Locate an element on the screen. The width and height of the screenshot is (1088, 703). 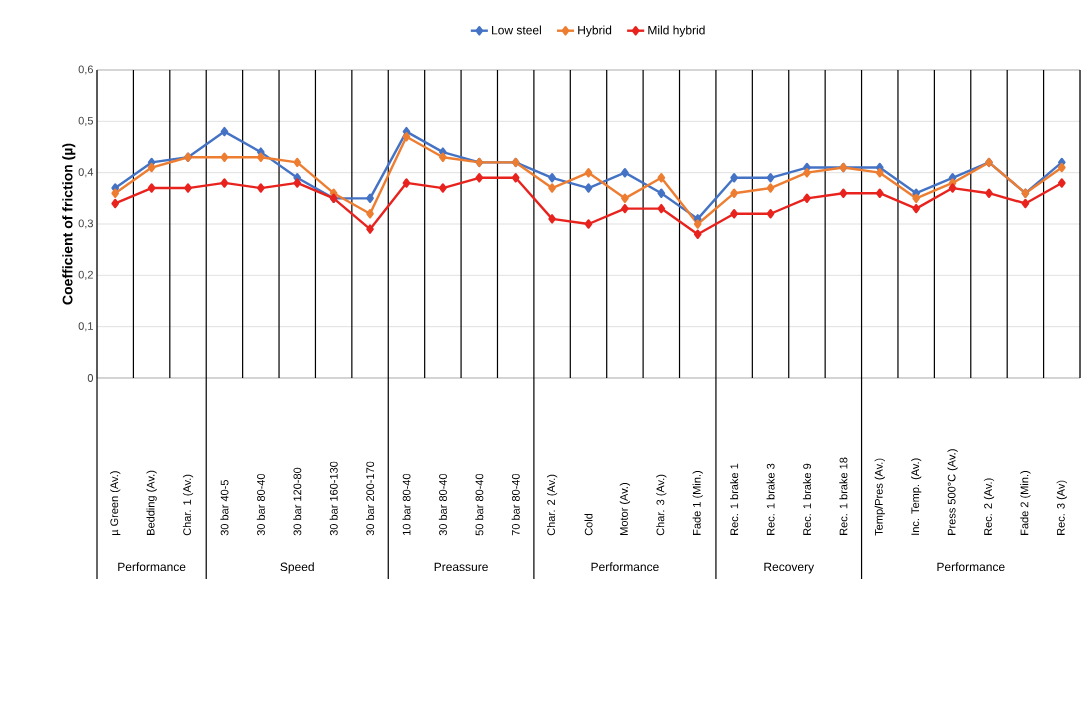
y-tick-label: 0,2 is located at coordinates (85, 275).